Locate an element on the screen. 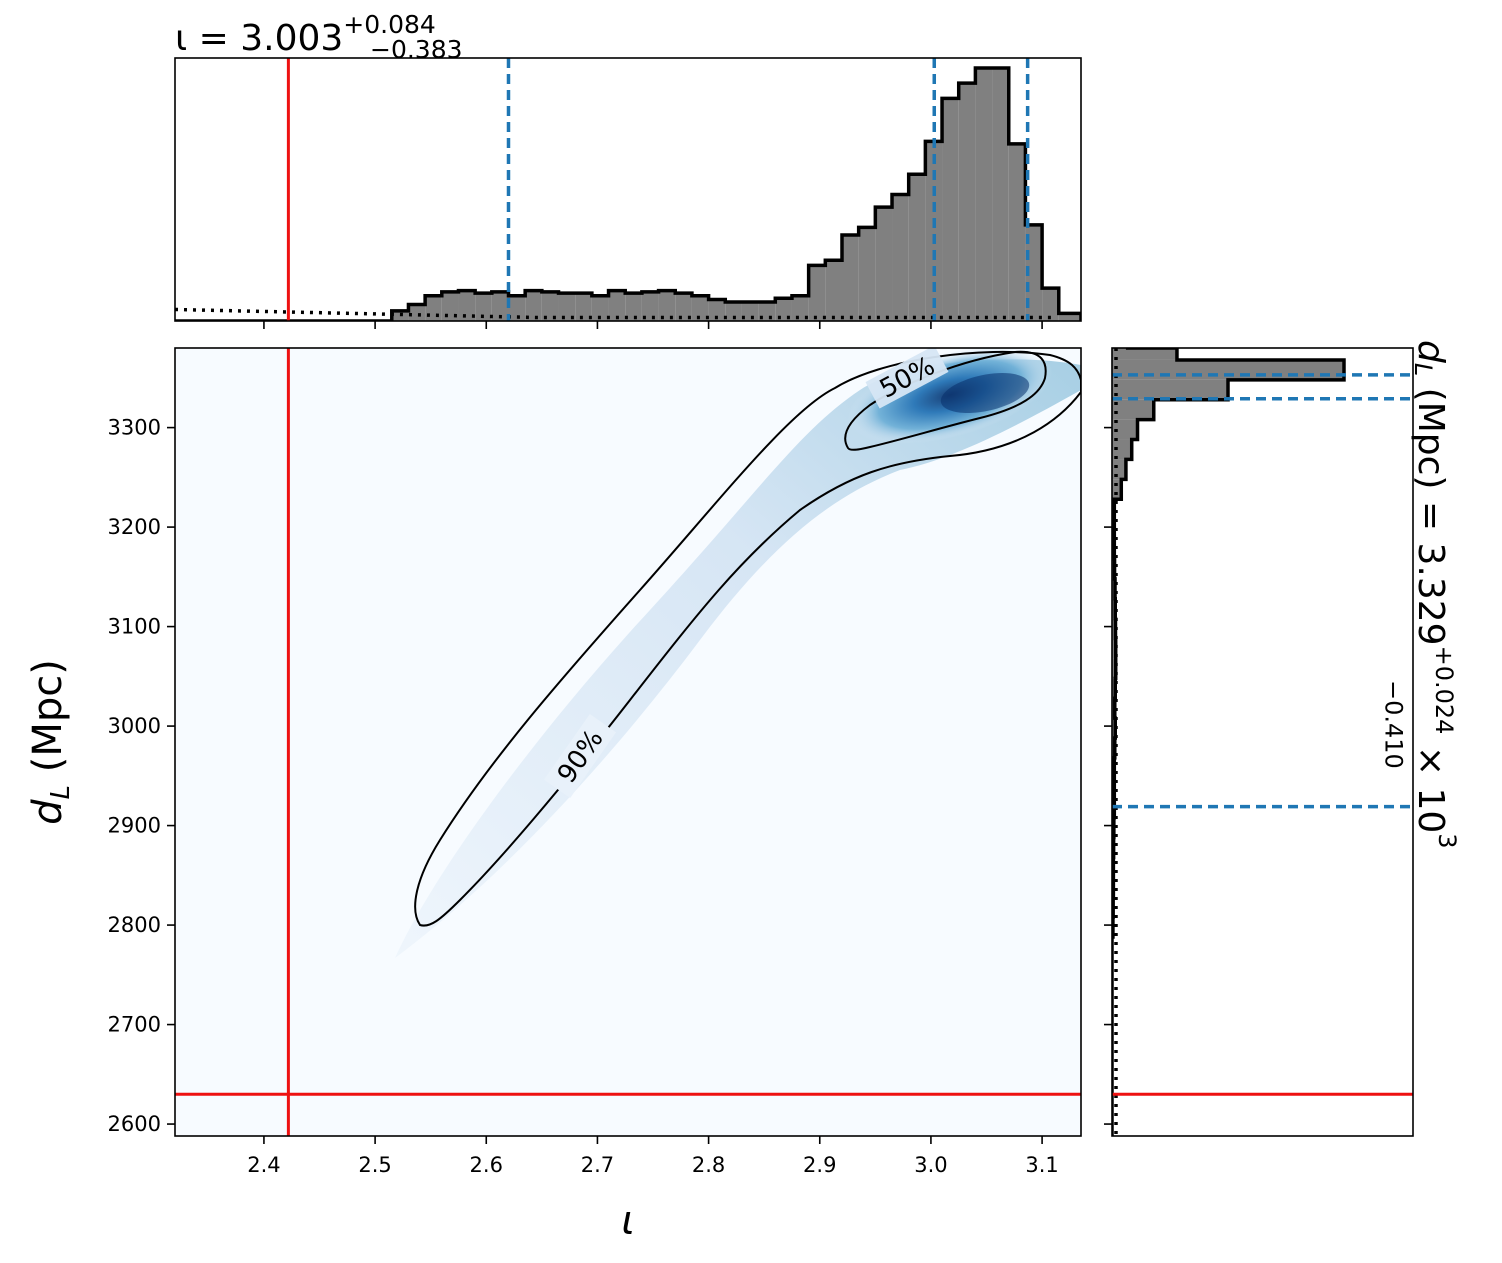  iota-panel-frame is located at coordinates (628, 189).